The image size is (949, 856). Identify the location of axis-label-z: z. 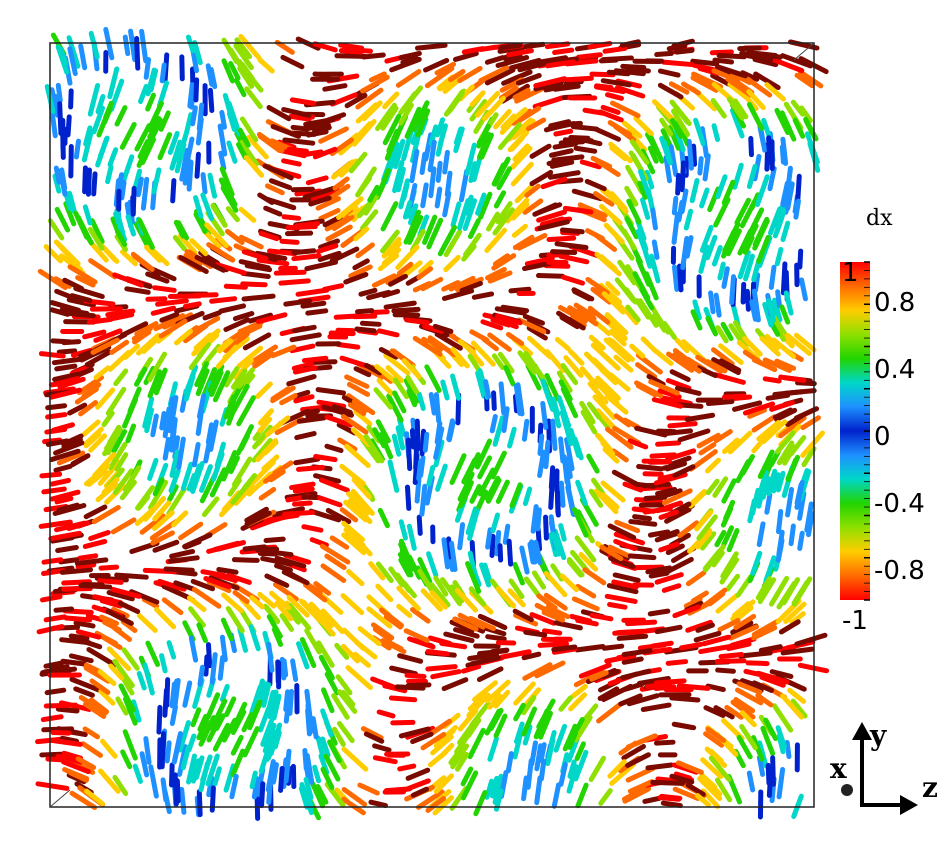
(930, 787).